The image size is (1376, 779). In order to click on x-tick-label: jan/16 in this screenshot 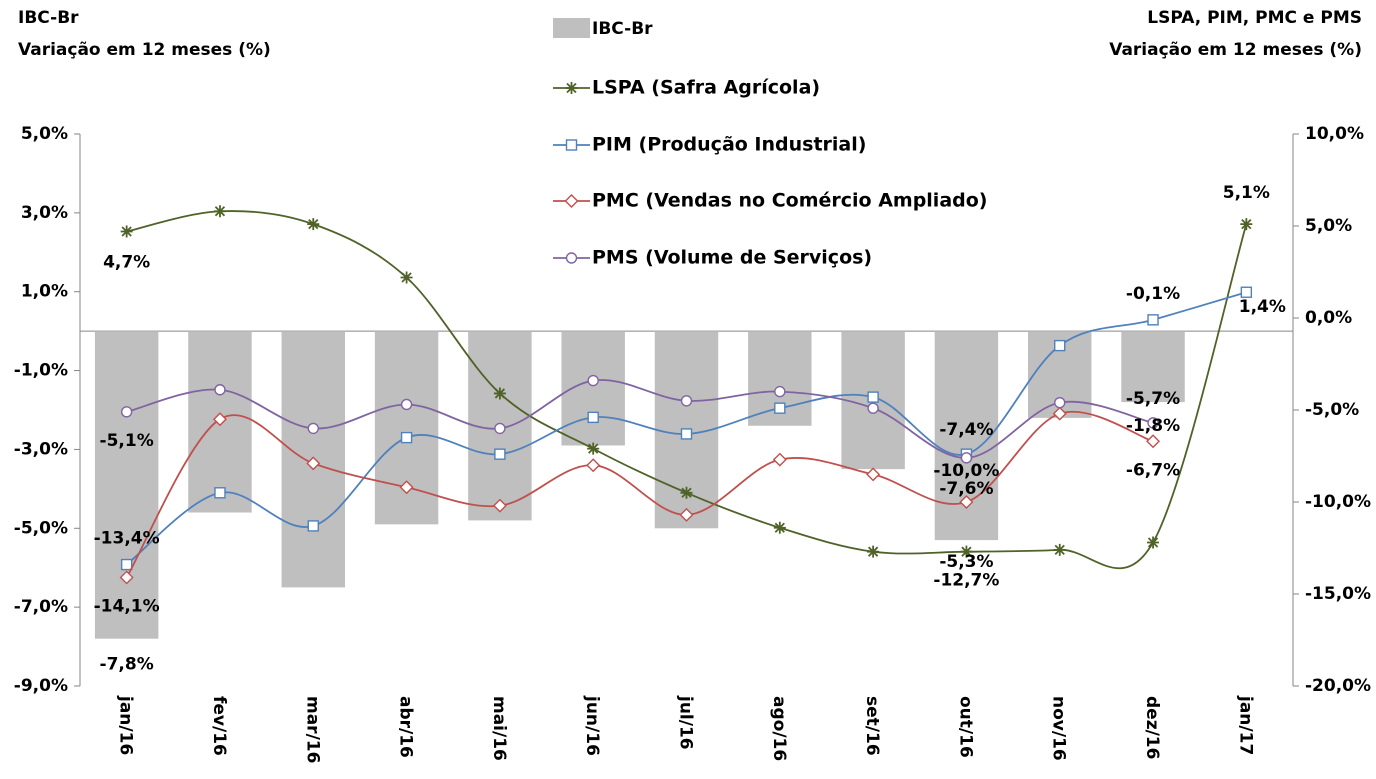, I will do `click(126, 725)`.